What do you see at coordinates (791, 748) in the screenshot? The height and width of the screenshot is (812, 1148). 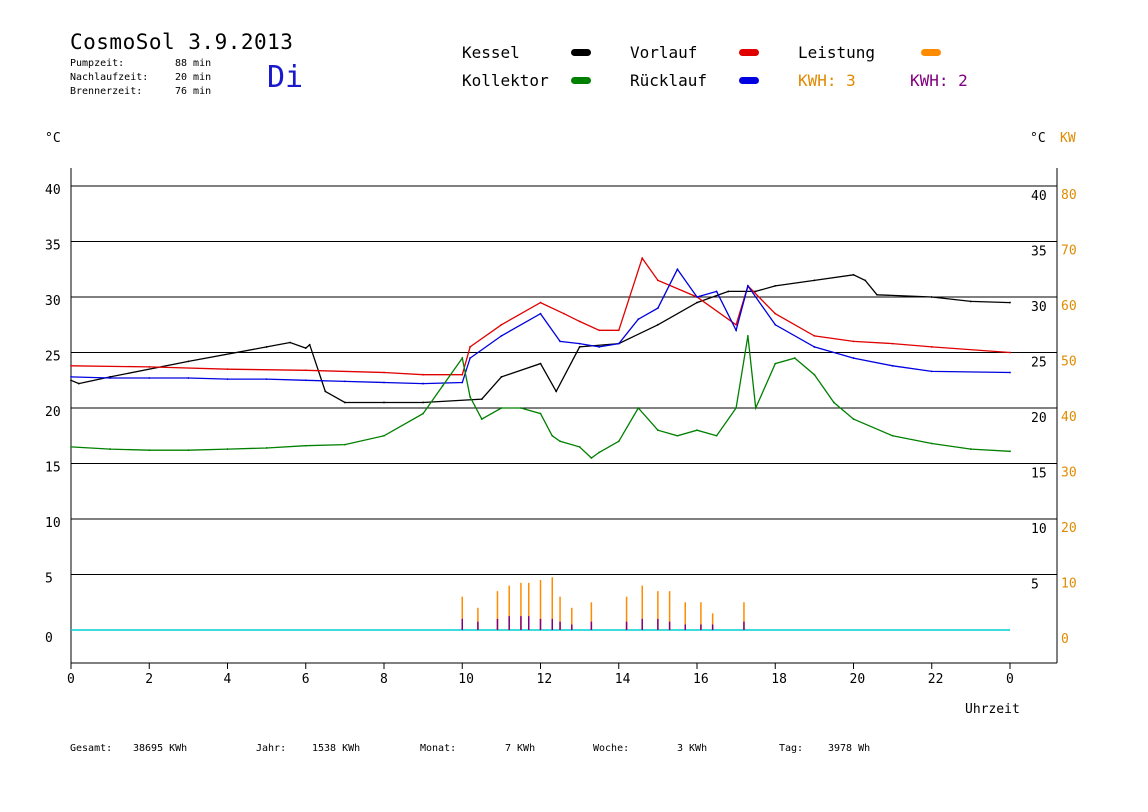 I see `footer-tag-label: Tag:` at bounding box center [791, 748].